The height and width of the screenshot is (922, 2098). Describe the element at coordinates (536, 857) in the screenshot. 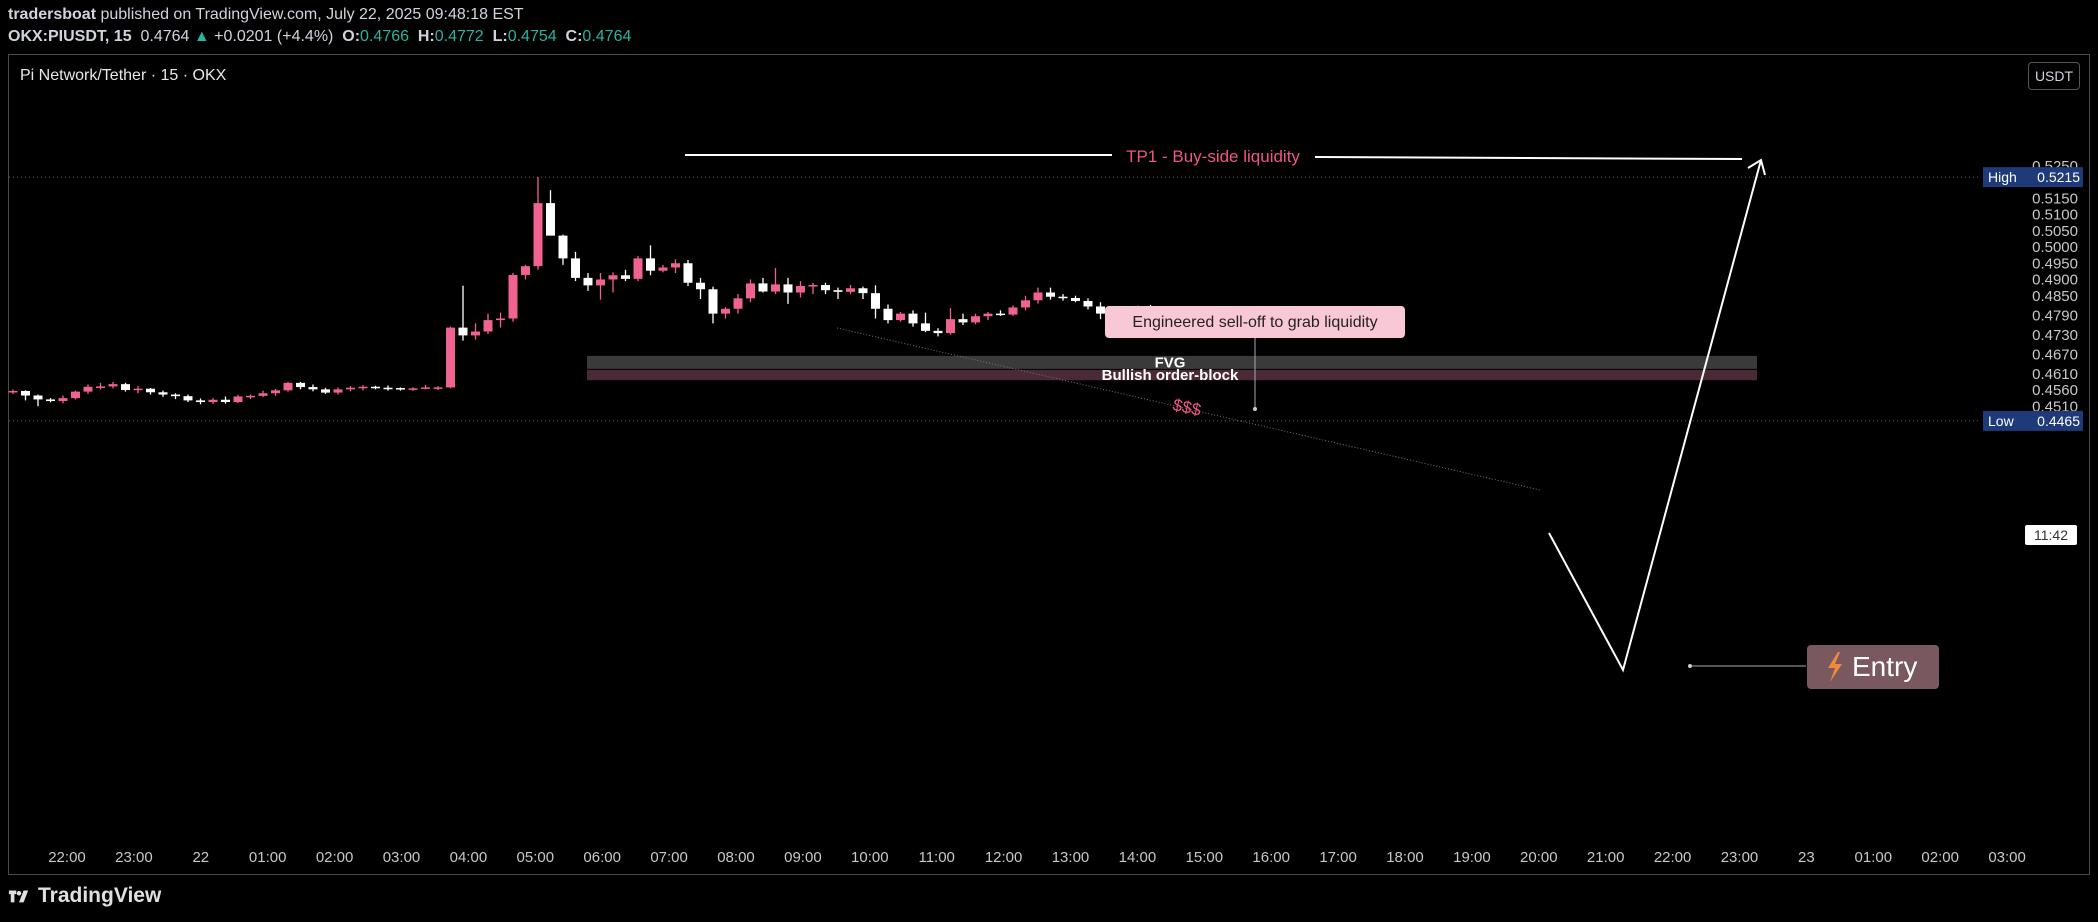

I see `x-tick-label: 05:00` at that location.